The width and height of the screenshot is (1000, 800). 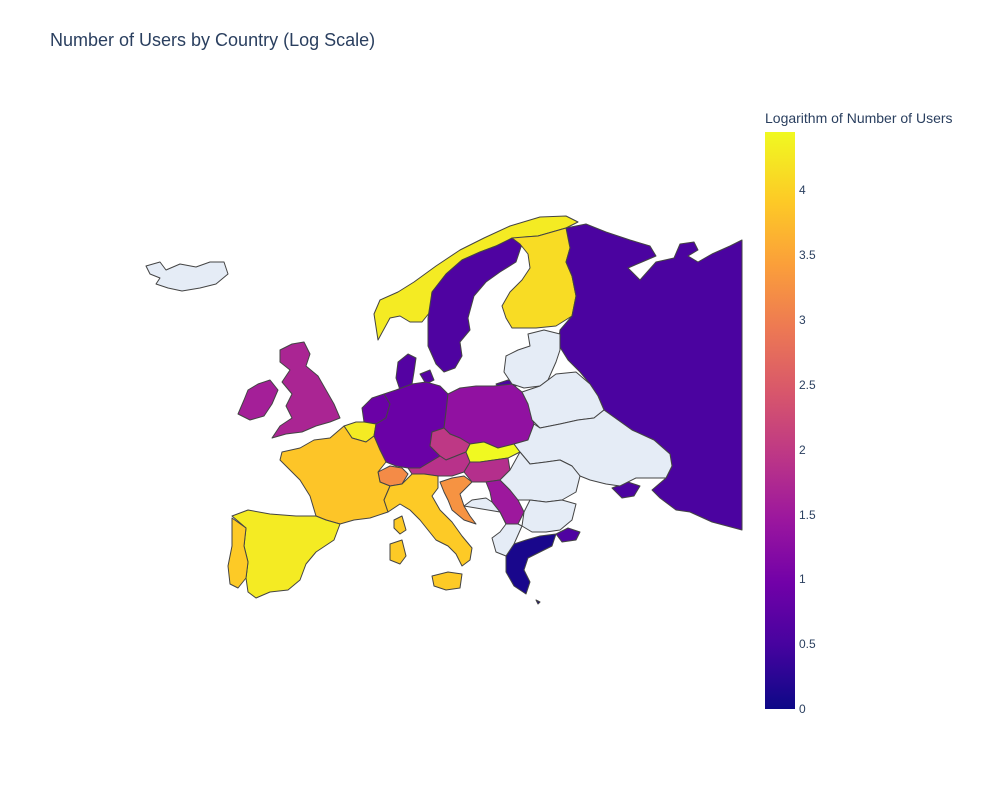 I want to click on country-shape-balkans-other, so click(x=493, y=527).